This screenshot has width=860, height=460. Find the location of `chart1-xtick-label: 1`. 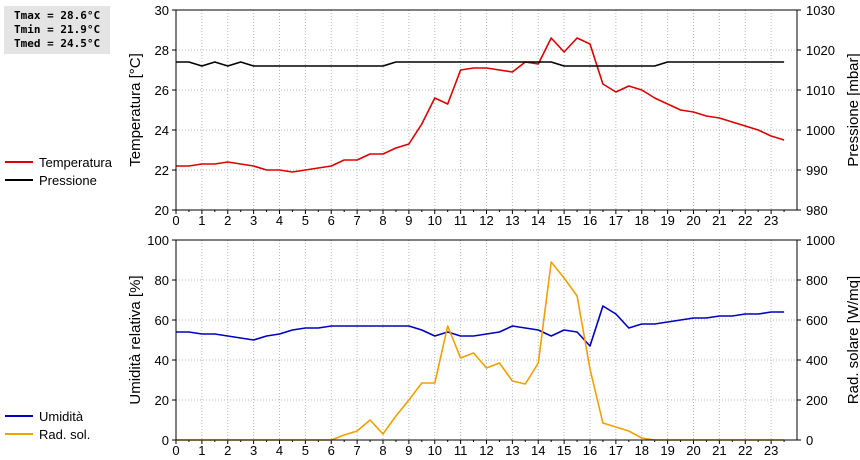

chart1-xtick-label: 1 is located at coordinates (201, 220).